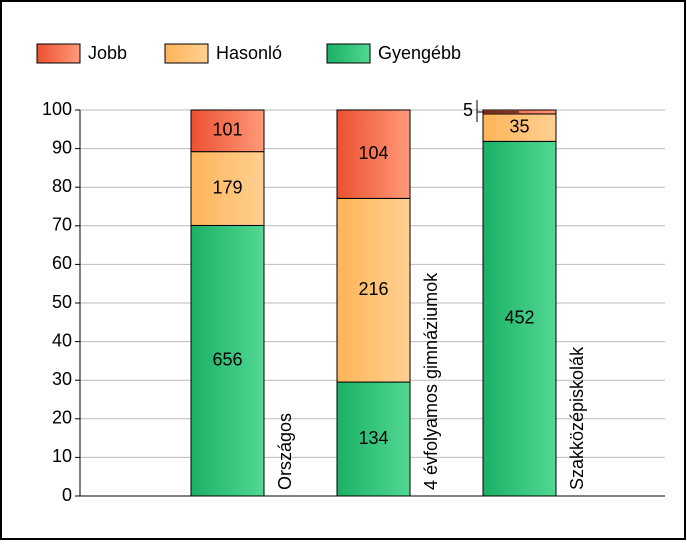 The height and width of the screenshot is (546, 687). I want to click on data-label: 216, so click(373, 289).